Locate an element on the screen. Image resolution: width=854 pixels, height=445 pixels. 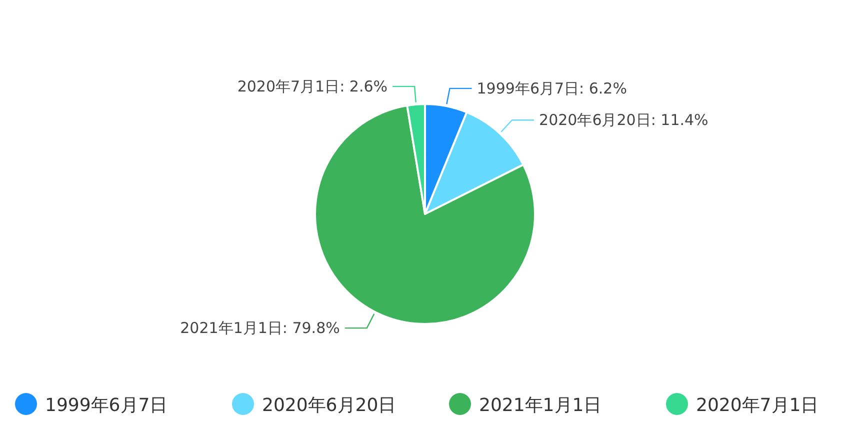
legend-label: 2020年7月1日 is located at coordinates (757, 405).